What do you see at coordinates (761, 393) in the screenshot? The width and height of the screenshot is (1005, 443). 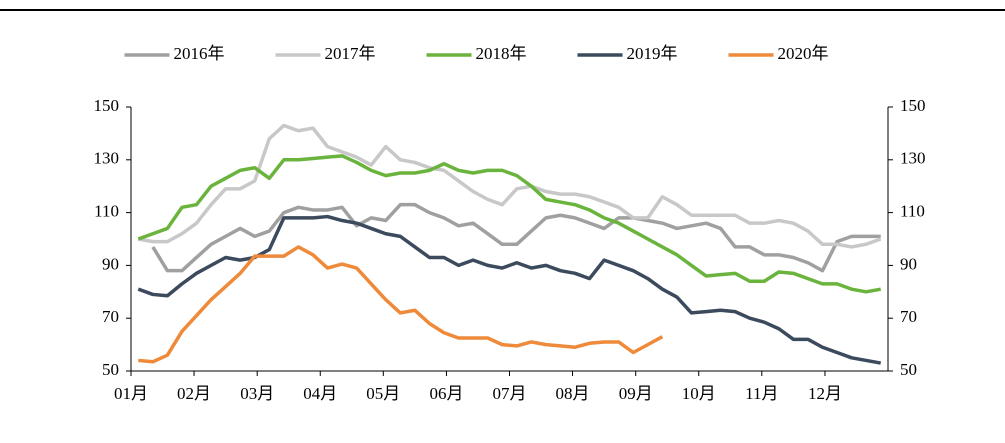 I see `x-tick-label: 11月` at bounding box center [761, 393].